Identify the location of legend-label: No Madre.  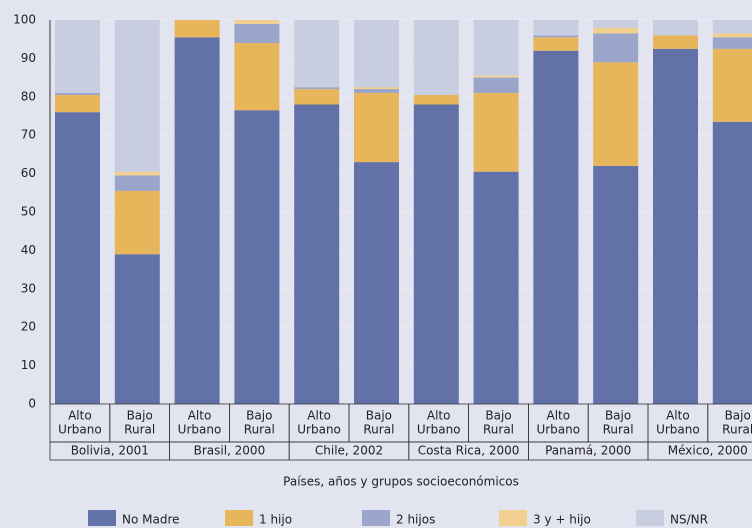
(151, 520).